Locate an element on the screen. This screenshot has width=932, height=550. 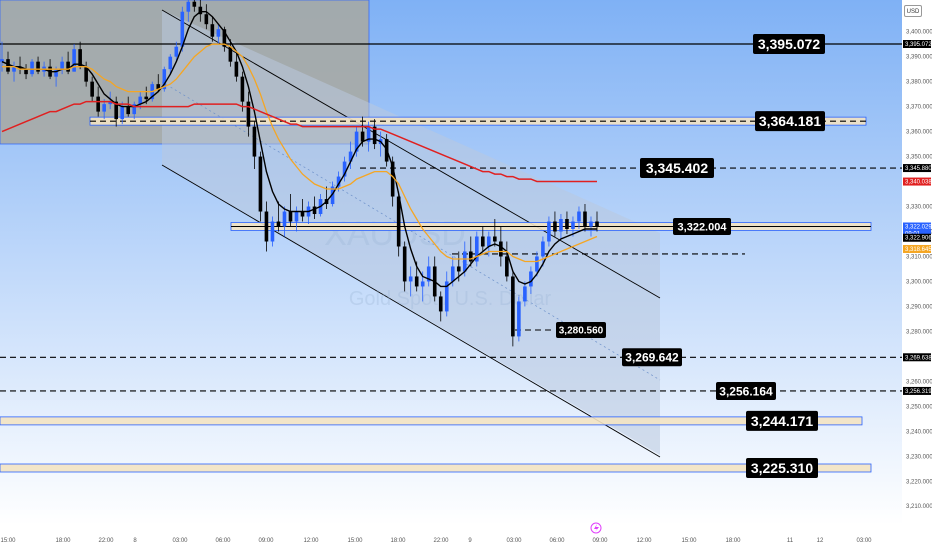
level-label: 3,256.164 is located at coordinates (746, 391).